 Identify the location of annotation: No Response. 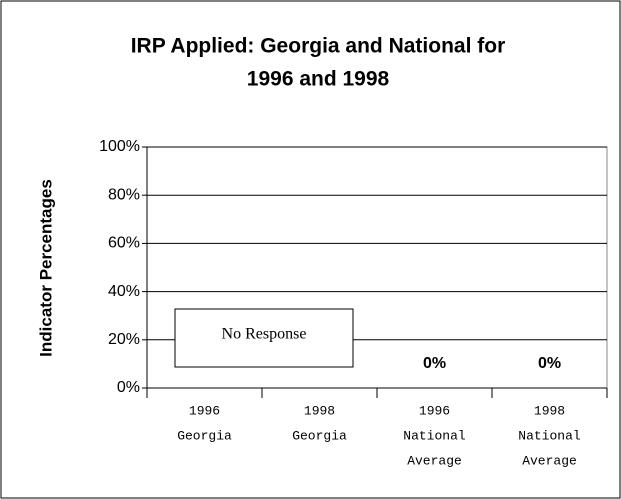
(264, 334).